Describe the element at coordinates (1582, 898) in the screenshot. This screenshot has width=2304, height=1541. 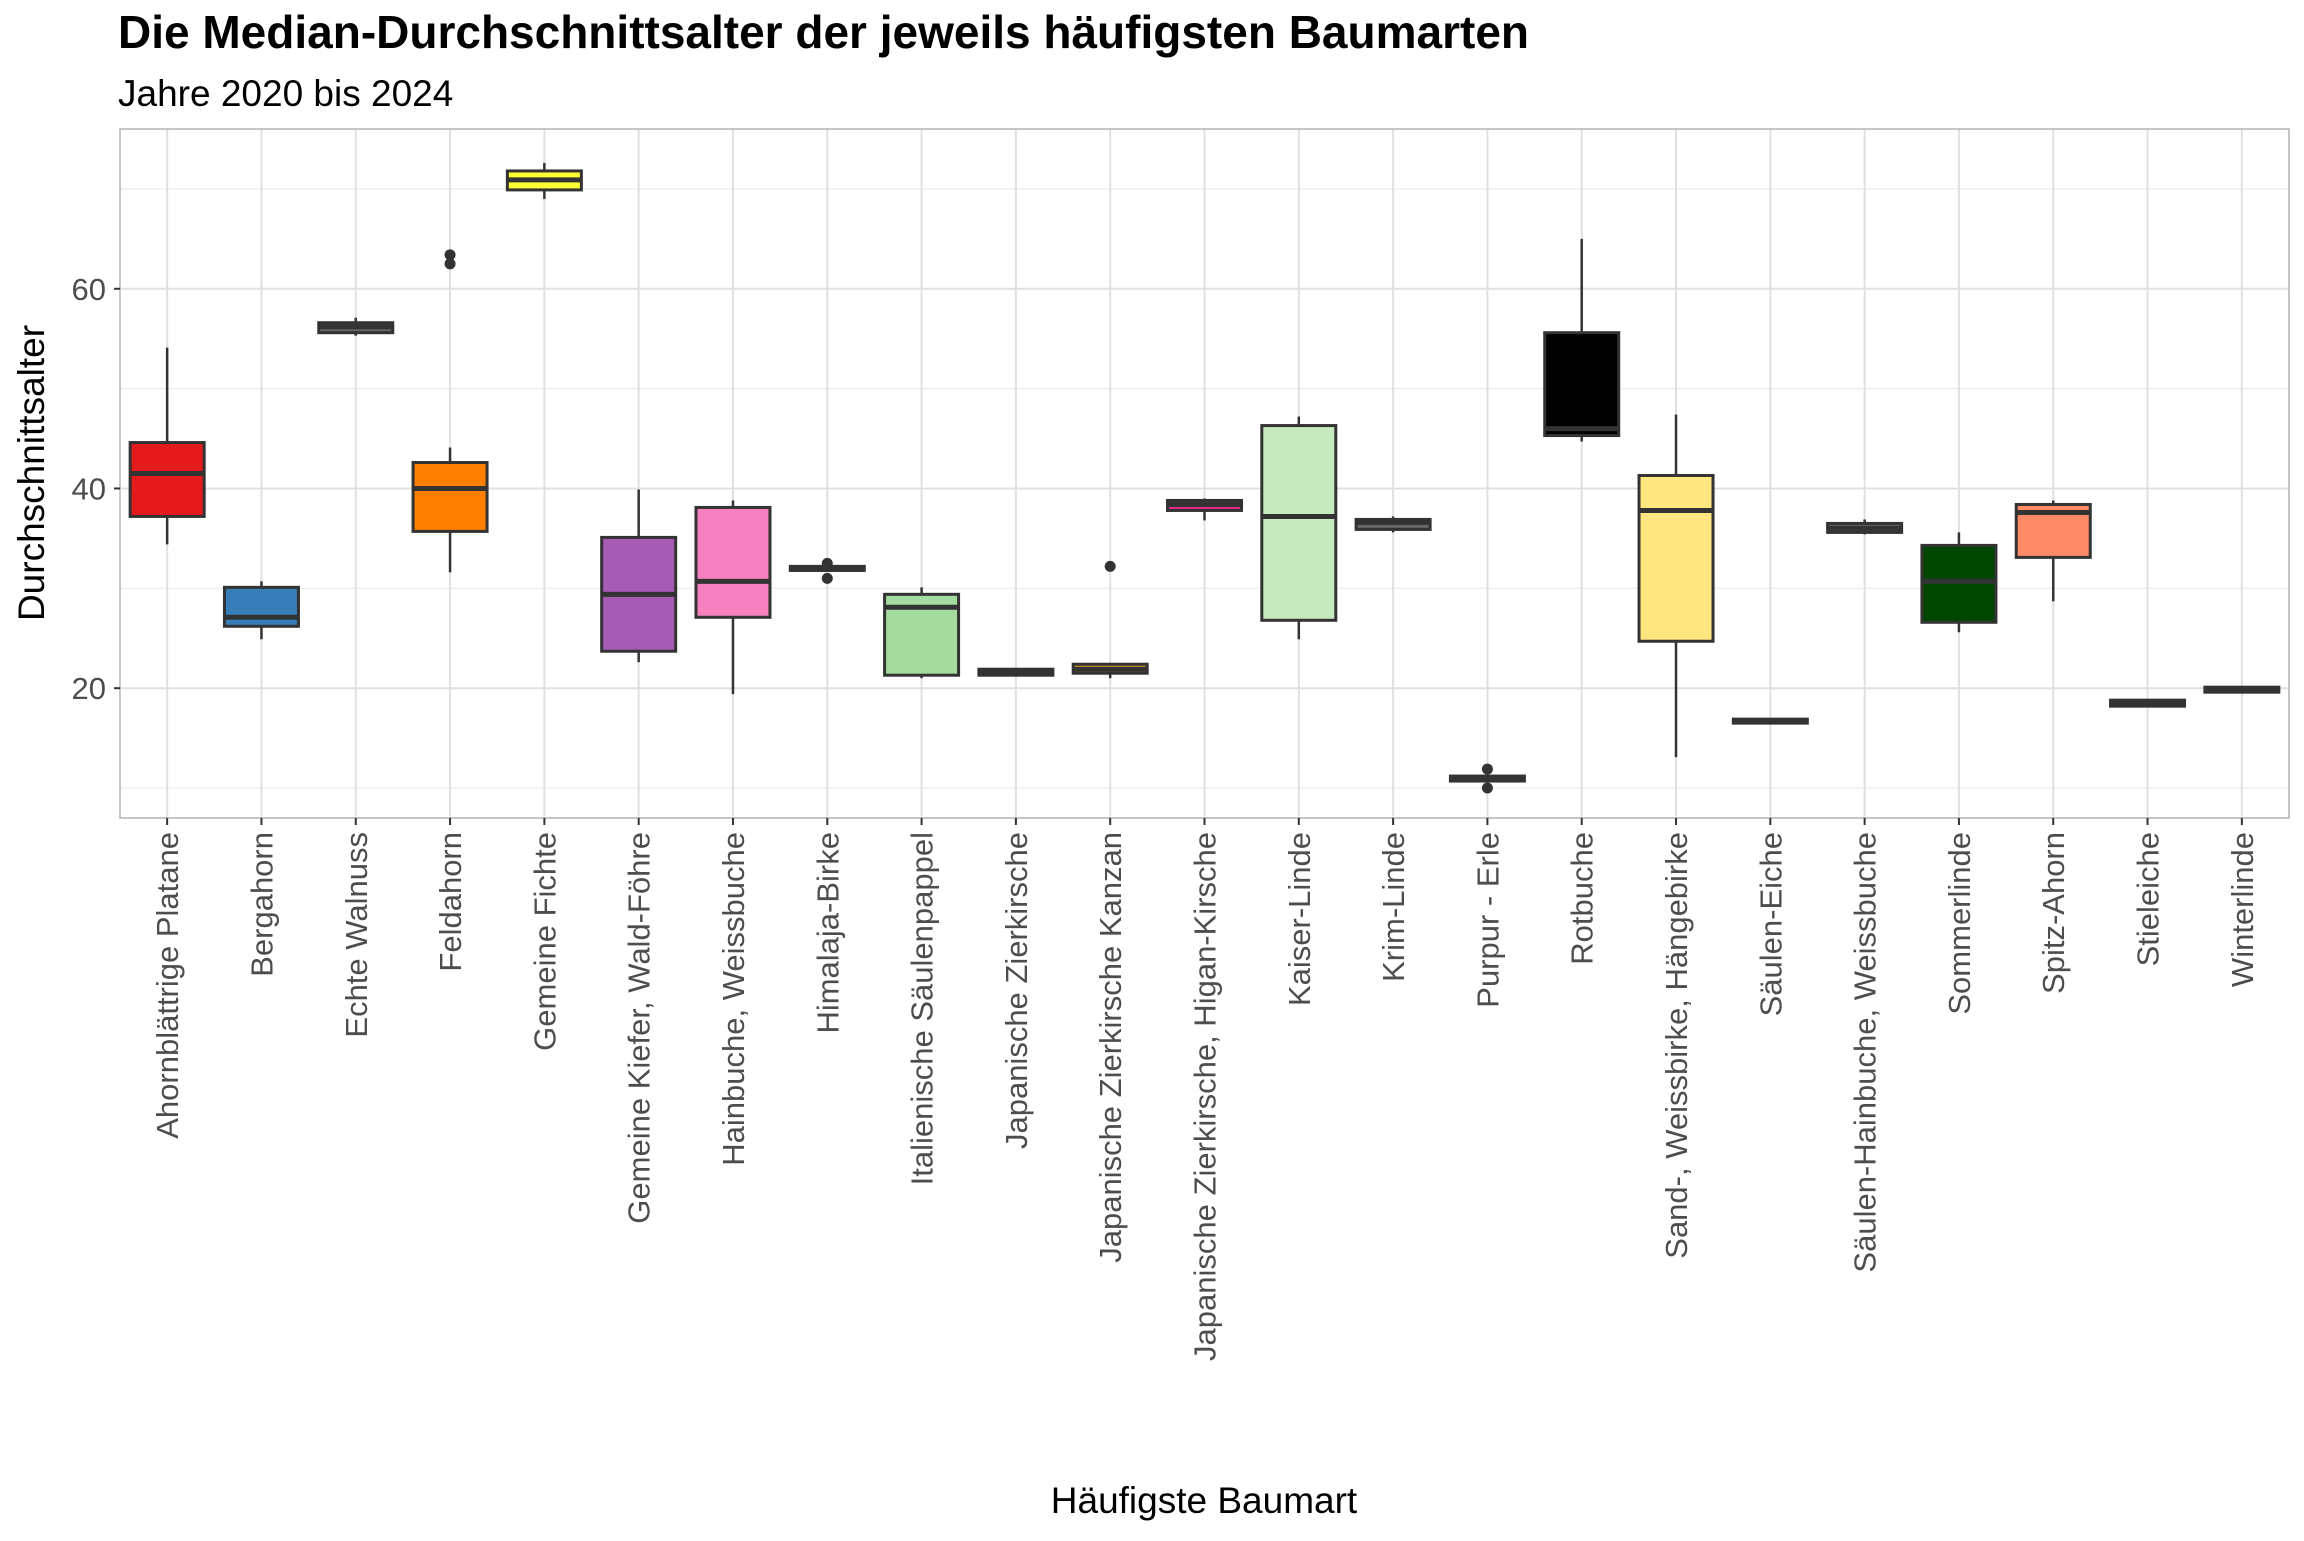
I see `x-tick-label: Rotbuche` at that location.